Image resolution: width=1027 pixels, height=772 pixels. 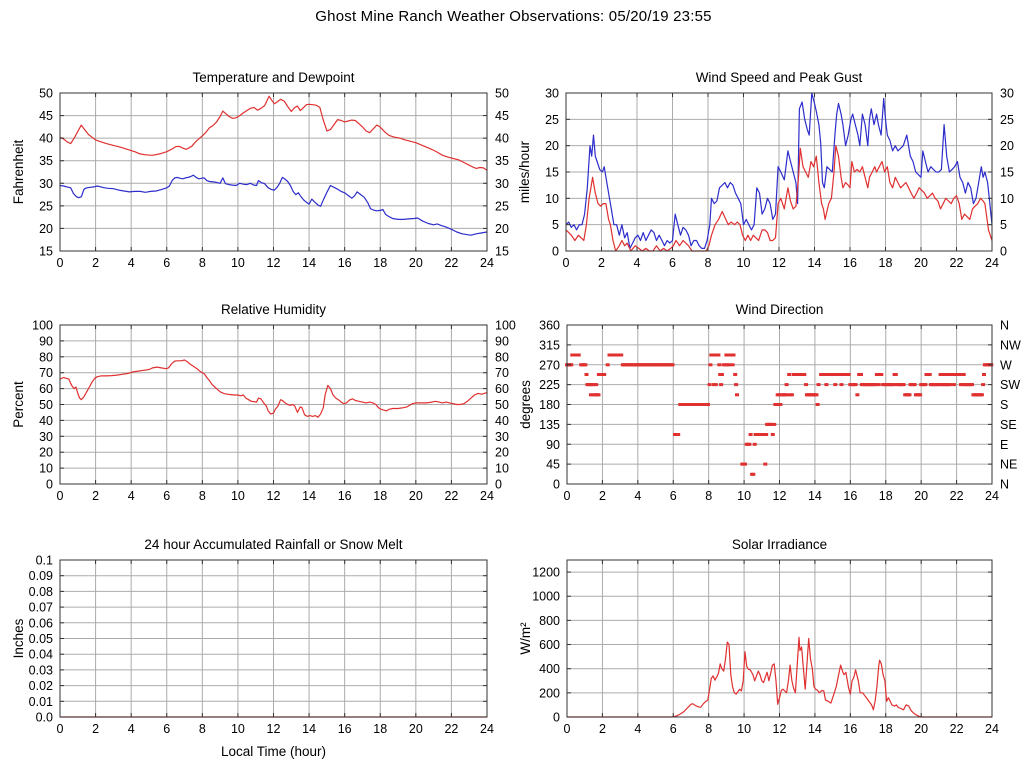 What do you see at coordinates (502, 389) in the screenshot?
I see `y-tick-label-right: 60` at bounding box center [502, 389].